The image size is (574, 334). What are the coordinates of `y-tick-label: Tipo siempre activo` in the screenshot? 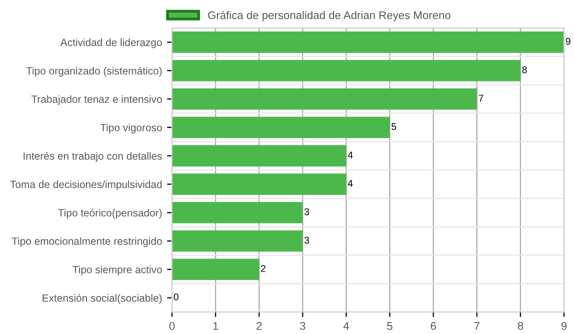 It's located at (117, 271).